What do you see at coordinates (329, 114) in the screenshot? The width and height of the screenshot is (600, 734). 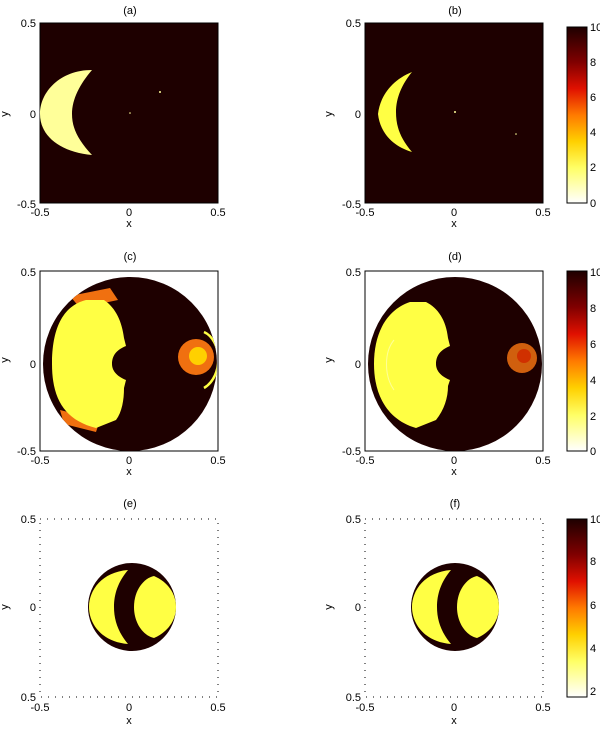 I see `panel-b-ylabel: y` at bounding box center [329, 114].